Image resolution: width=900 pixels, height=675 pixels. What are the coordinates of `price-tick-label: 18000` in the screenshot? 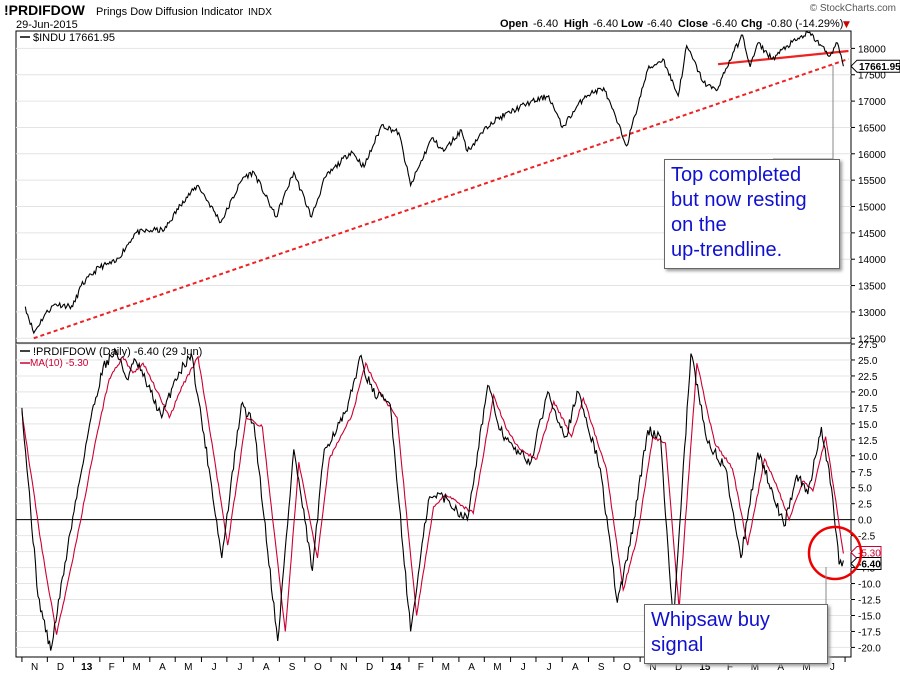 It's located at (872, 49).